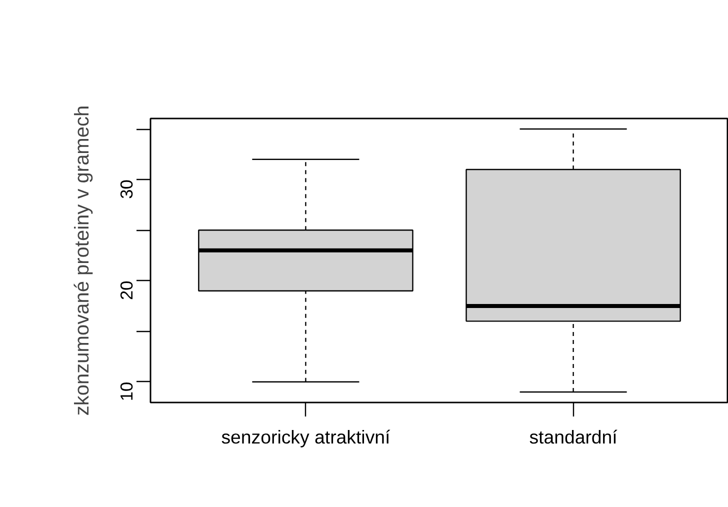 The width and height of the screenshot is (728, 507). What do you see at coordinates (573, 437) in the screenshot?
I see `x-tick-label: standardní` at bounding box center [573, 437].